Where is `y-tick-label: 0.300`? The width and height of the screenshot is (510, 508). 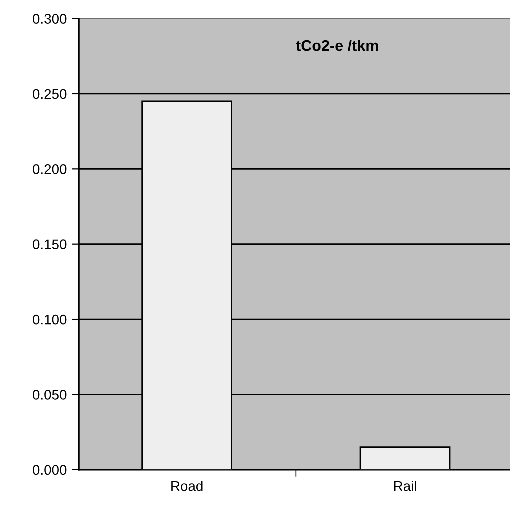
y-tick-label: 0.300 is located at coordinates (50, 19).